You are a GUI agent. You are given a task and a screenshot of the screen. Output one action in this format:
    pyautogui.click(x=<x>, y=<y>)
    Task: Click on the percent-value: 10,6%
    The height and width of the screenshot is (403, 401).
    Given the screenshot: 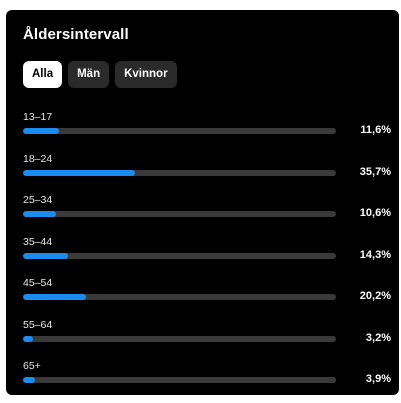 What is the action you would take?
    pyautogui.click(x=375, y=213)
    